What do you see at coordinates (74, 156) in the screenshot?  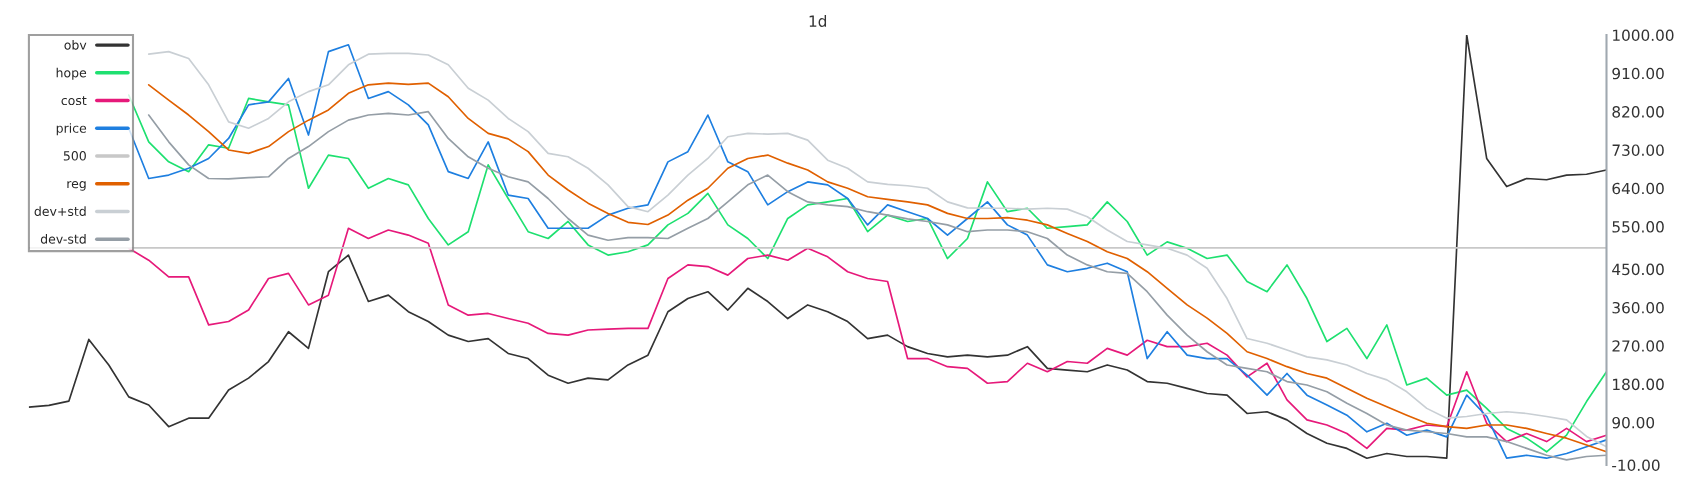 I see `legend-label: 500` at bounding box center [74, 156].